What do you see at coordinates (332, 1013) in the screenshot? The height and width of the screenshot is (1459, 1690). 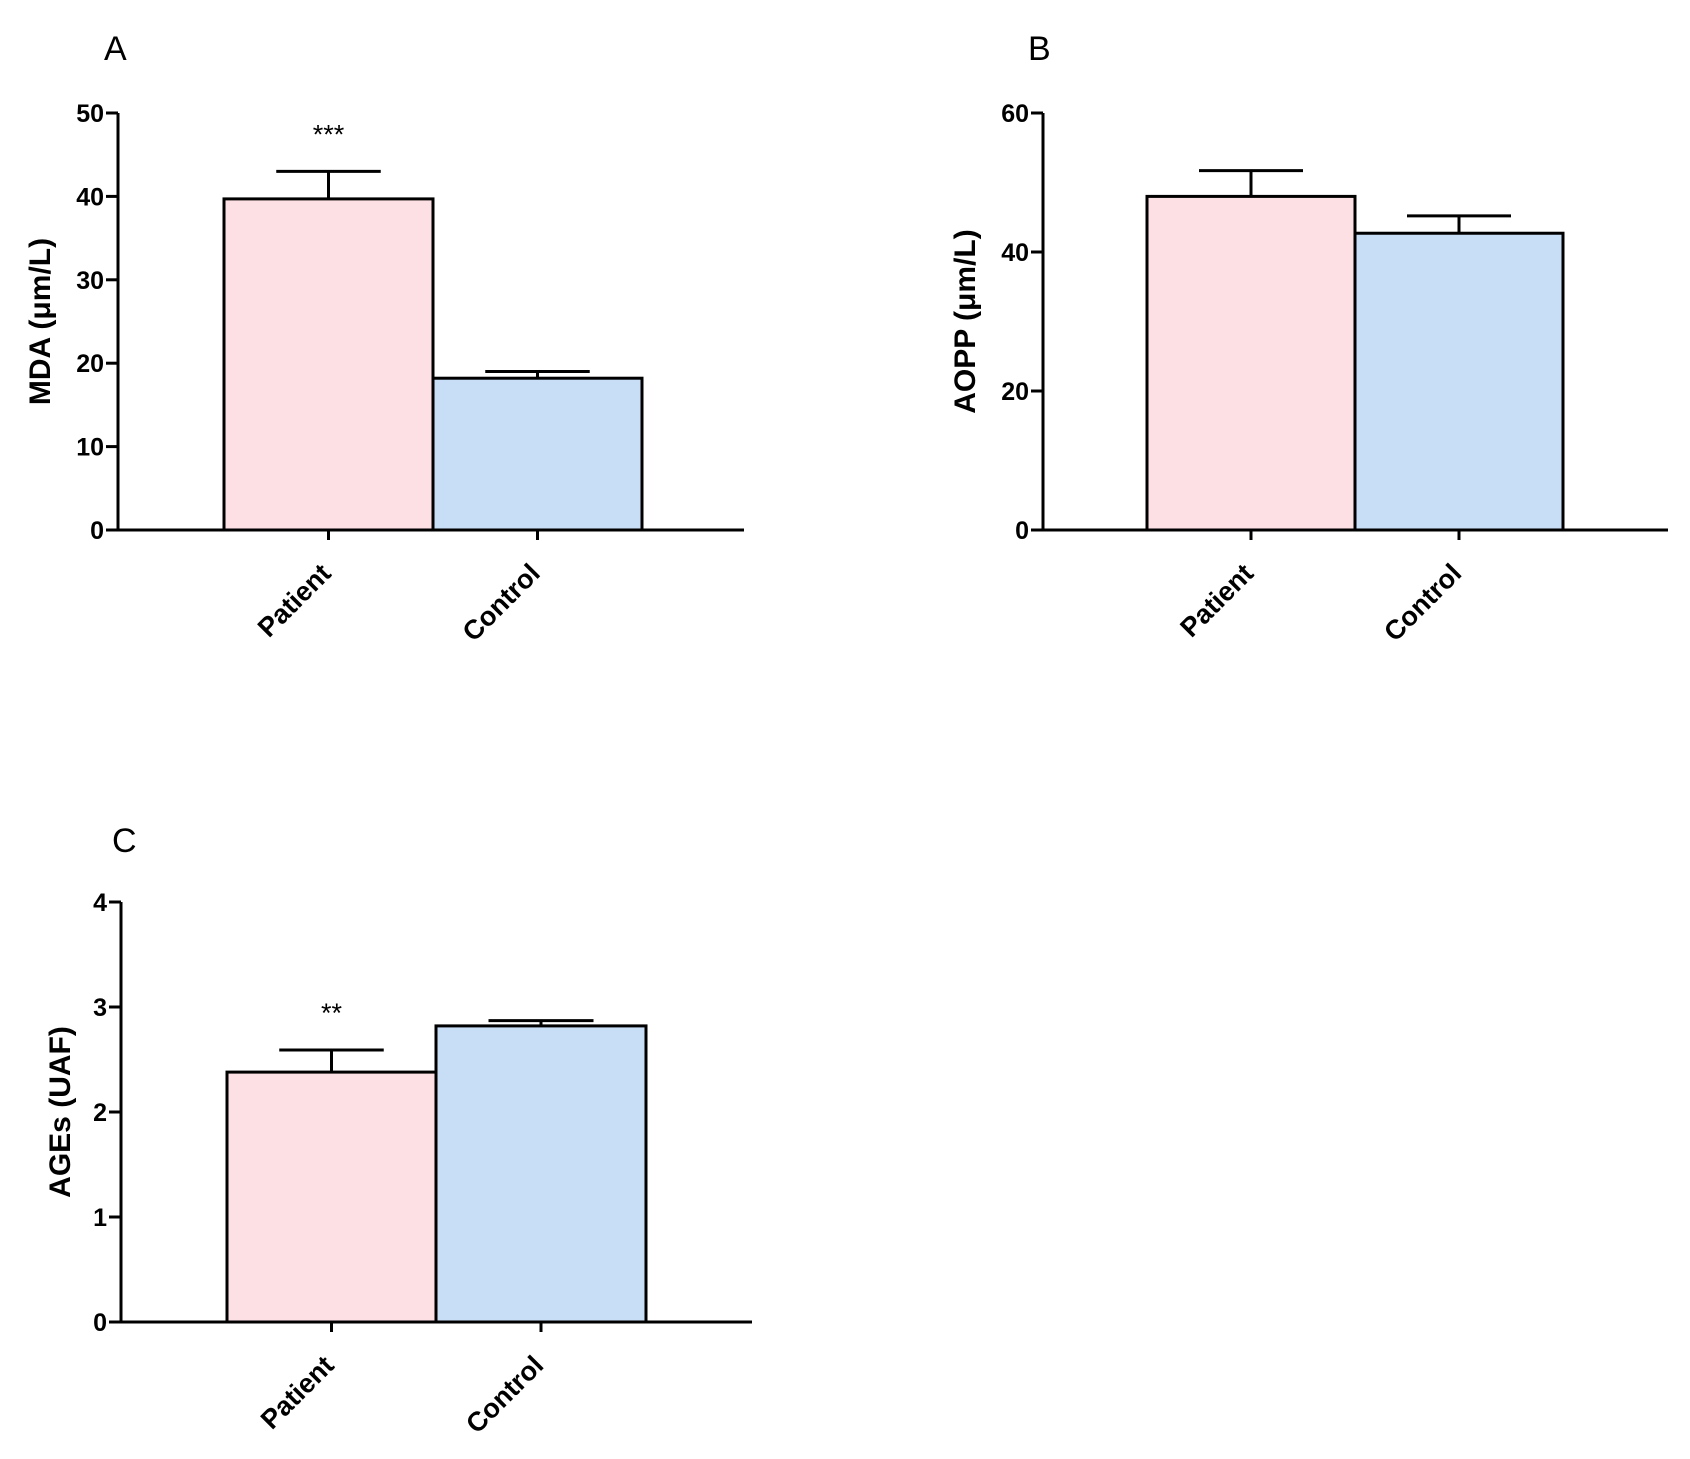 I see `significance-label: **` at bounding box center [332, 1013].